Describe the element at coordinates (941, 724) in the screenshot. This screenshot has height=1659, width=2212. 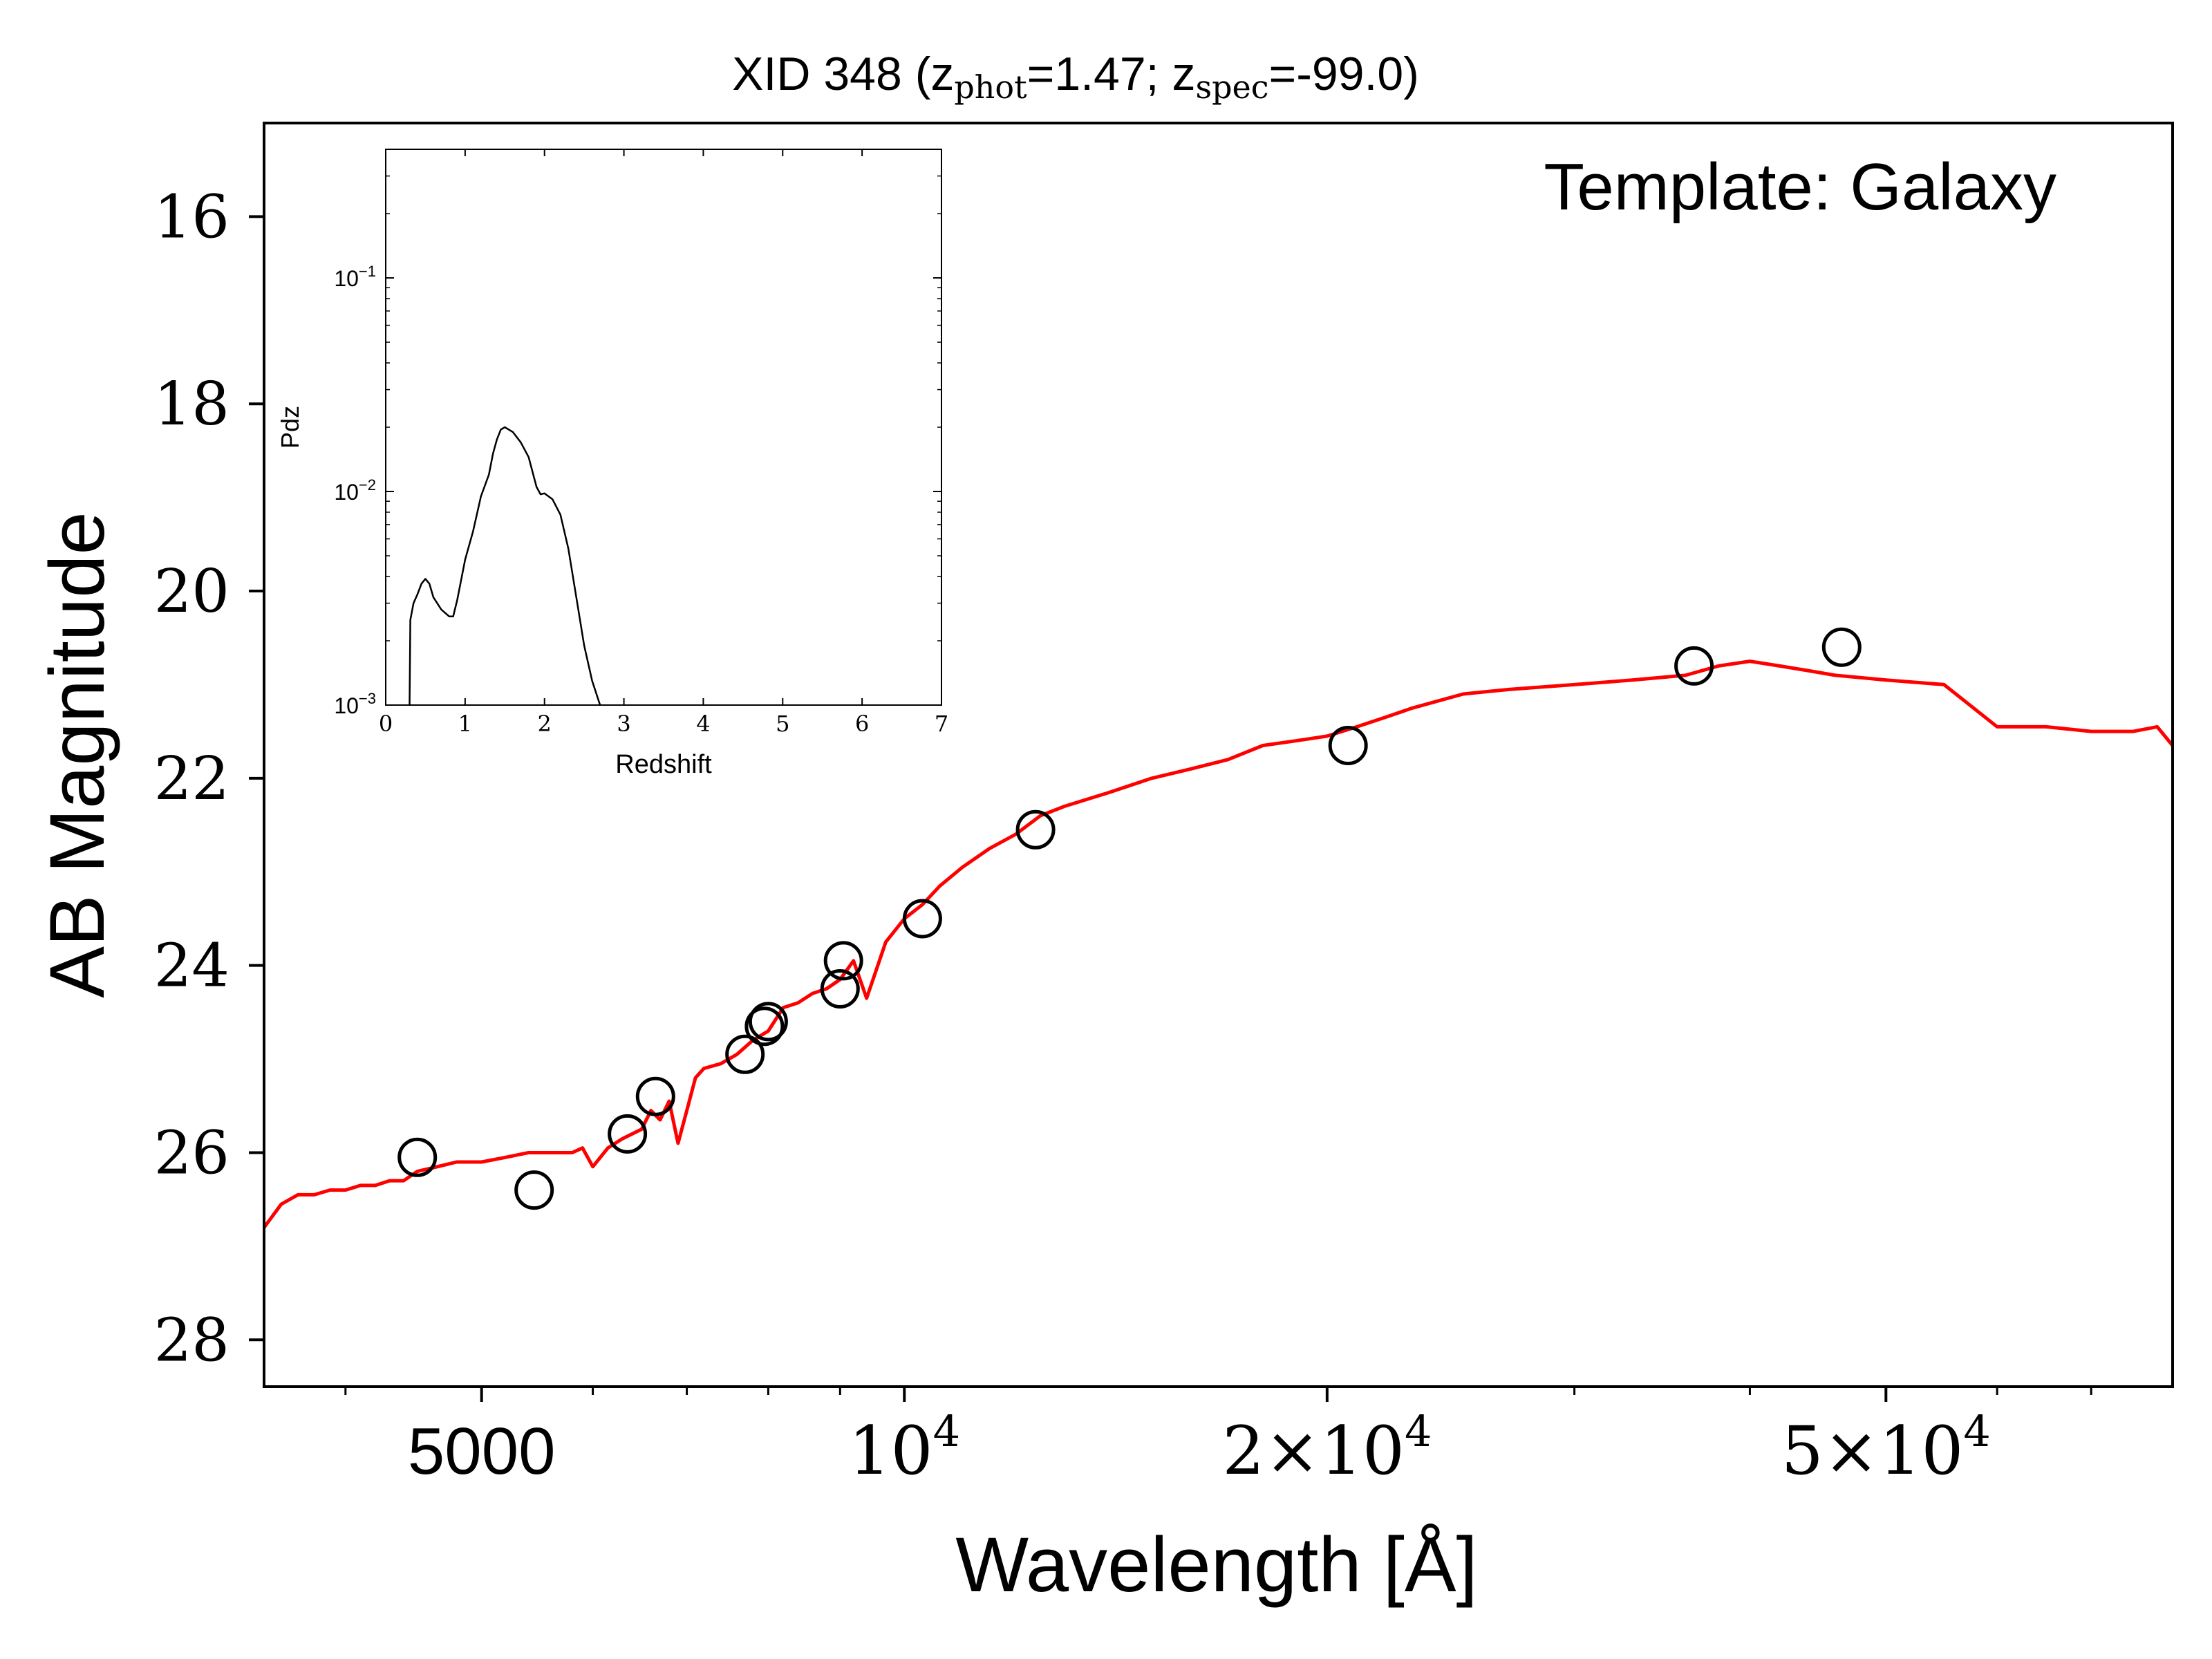
I see `inset-x-tick-label: 7` at that location.